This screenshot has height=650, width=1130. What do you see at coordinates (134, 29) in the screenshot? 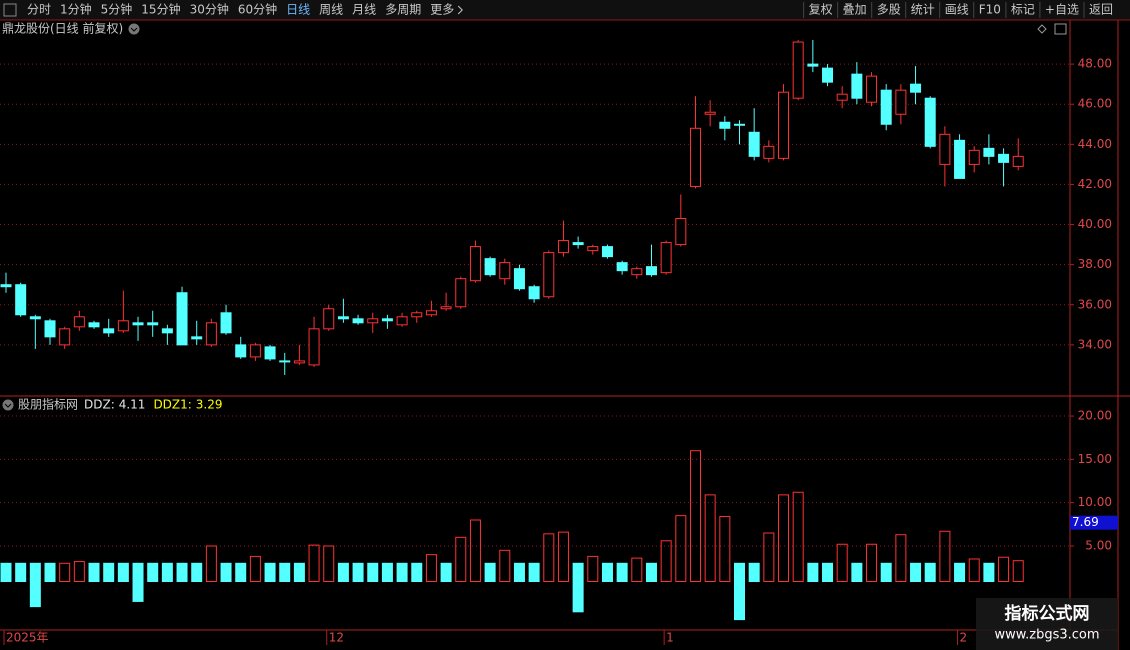
I see `title-menu-icon` at bounding box center [134, 29].